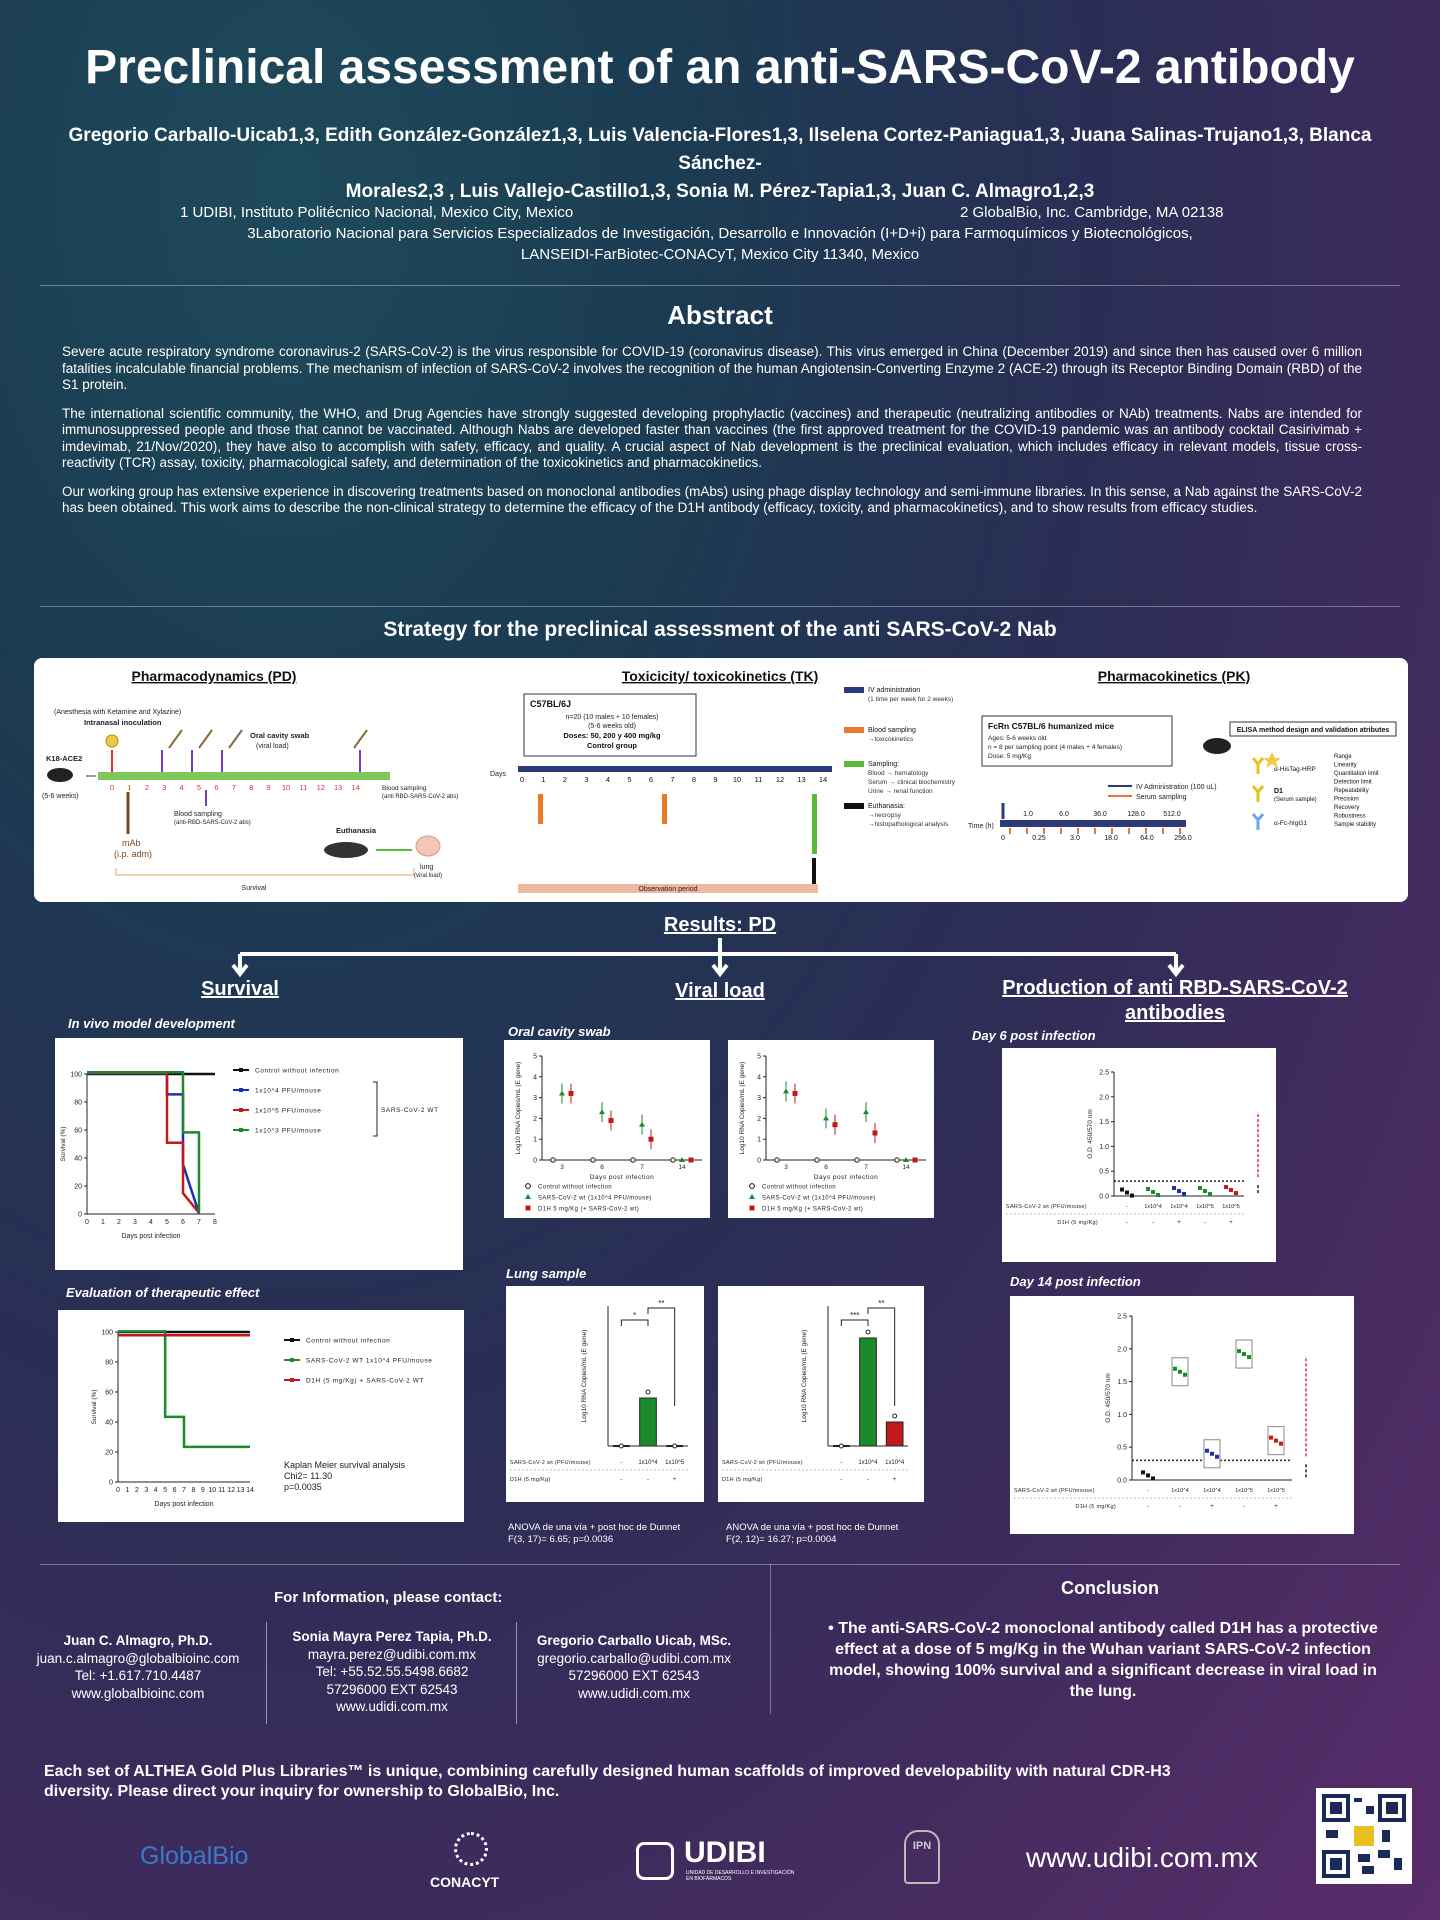 This screenshot has width=1440, height=1920. Describe the element at coordinates (759, 1161) in the screenshot. I see `y-tick-label: 0` at that location.